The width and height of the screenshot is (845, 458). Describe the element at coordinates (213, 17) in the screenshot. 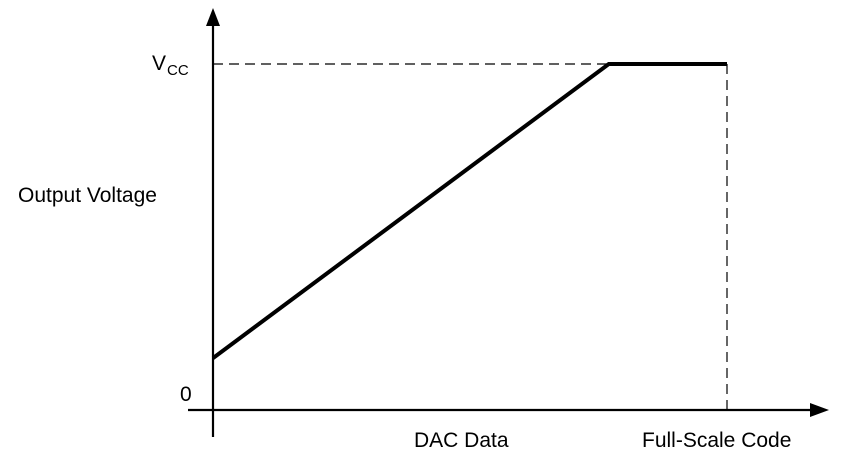

I see `y-axis-arrow` at that location.